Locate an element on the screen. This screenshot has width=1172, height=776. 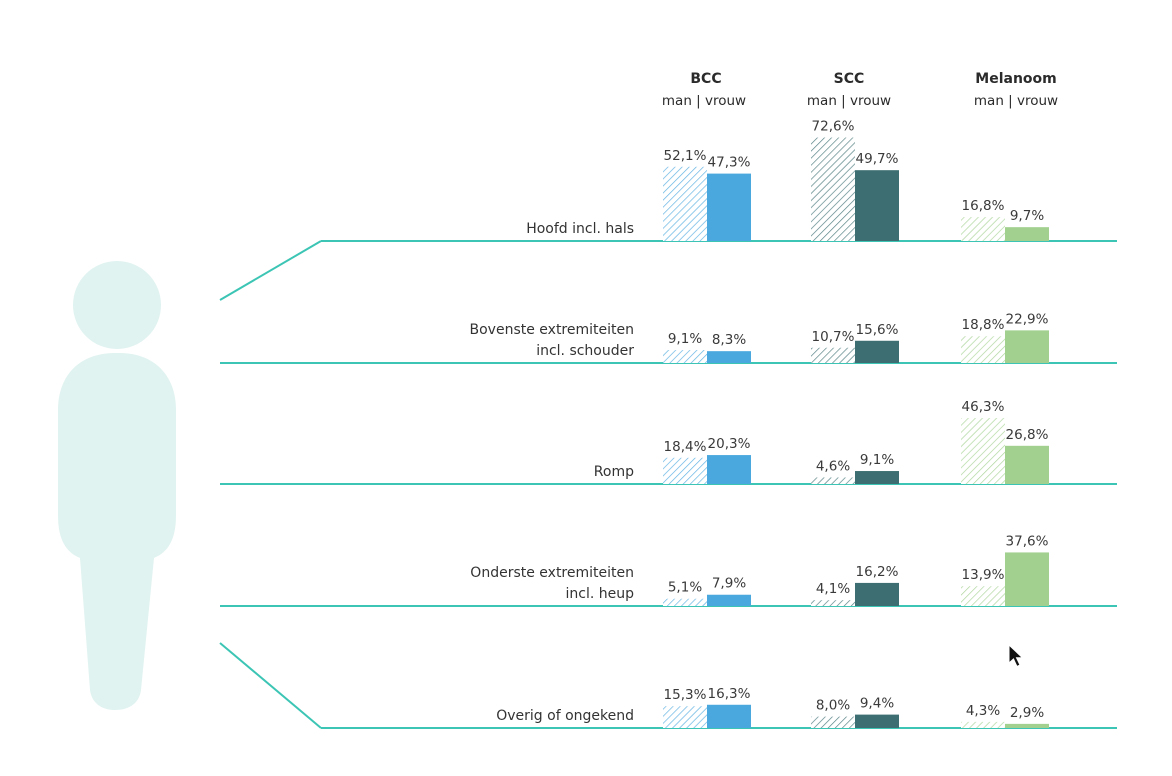
value-label-scc-vrouw-1: 15,6% is located at coordinates (877, 330).